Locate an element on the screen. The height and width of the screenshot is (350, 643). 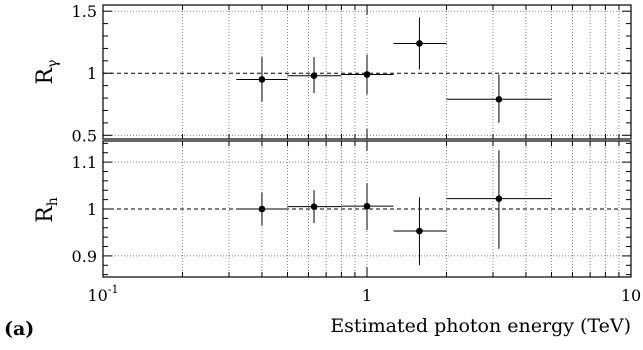
panel-label: (a) is located at coordinates (19, 329).